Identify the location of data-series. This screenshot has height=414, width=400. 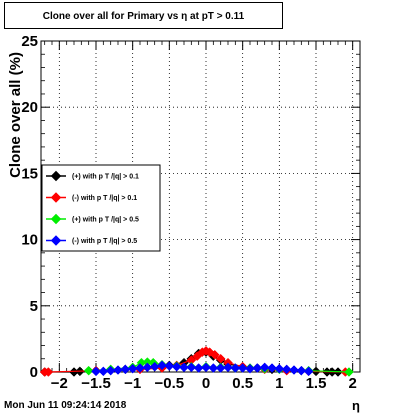
(196, 361).